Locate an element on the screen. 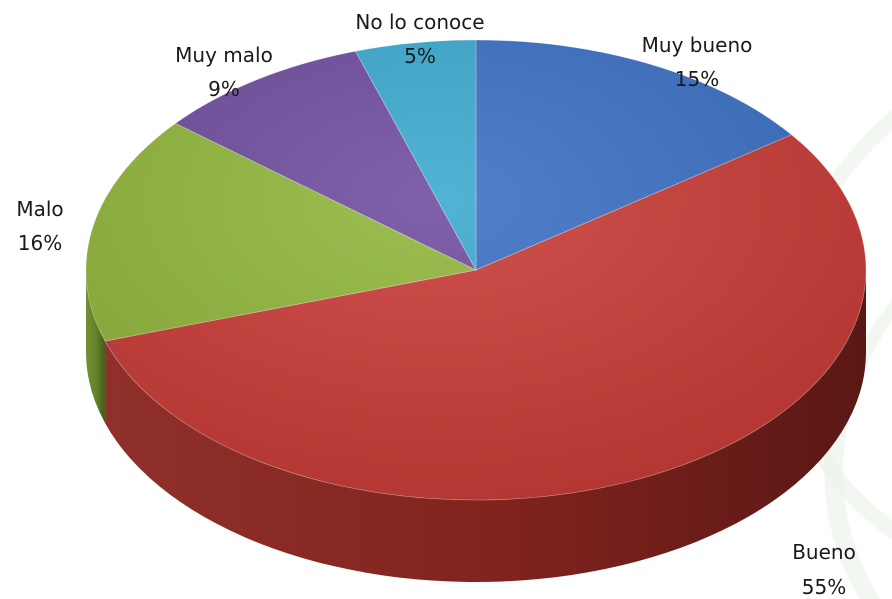  slice-label-bueno: Bueno is located at coordinates (824, 552).